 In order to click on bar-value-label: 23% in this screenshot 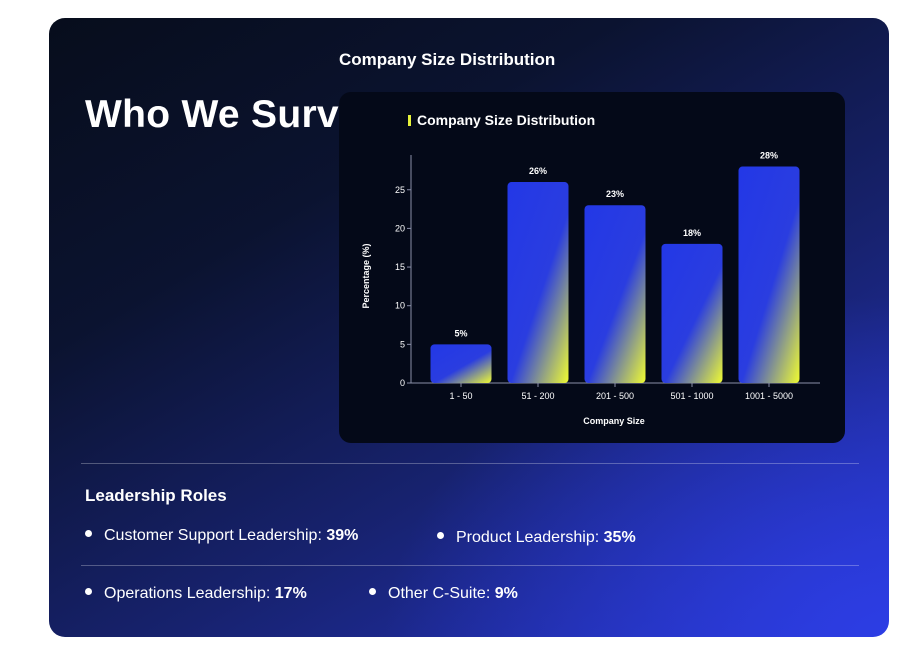, I will do `click(615, 194)`.